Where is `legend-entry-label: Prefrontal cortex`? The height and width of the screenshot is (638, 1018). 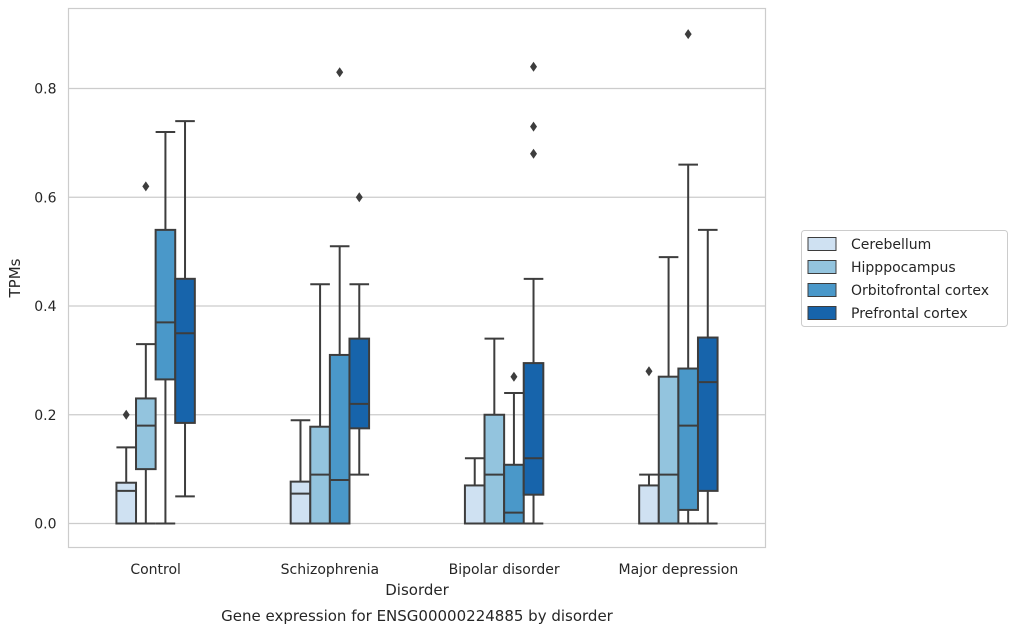 legend-entry-label: Prefrontal cortex is located at coordinates (909, 314).